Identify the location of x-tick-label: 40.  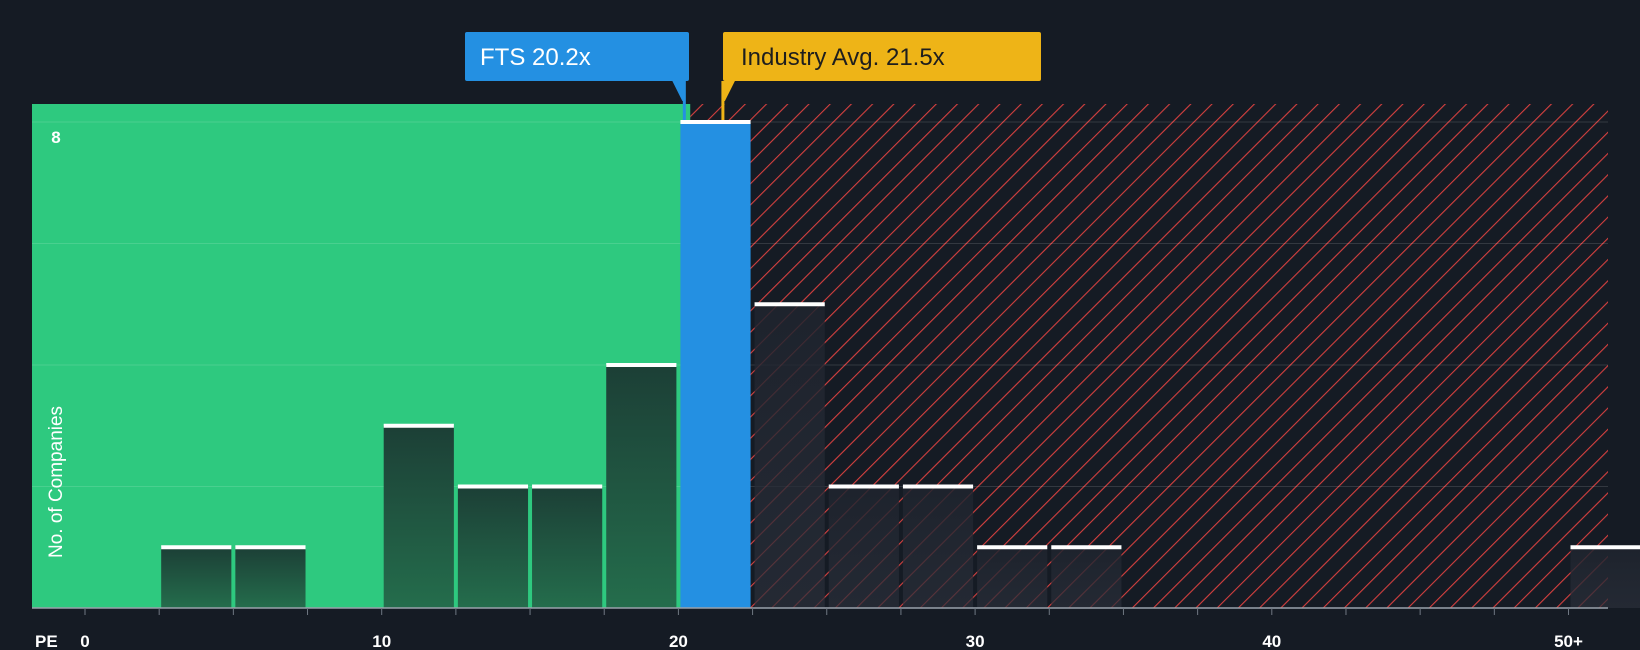
(1271, 641).